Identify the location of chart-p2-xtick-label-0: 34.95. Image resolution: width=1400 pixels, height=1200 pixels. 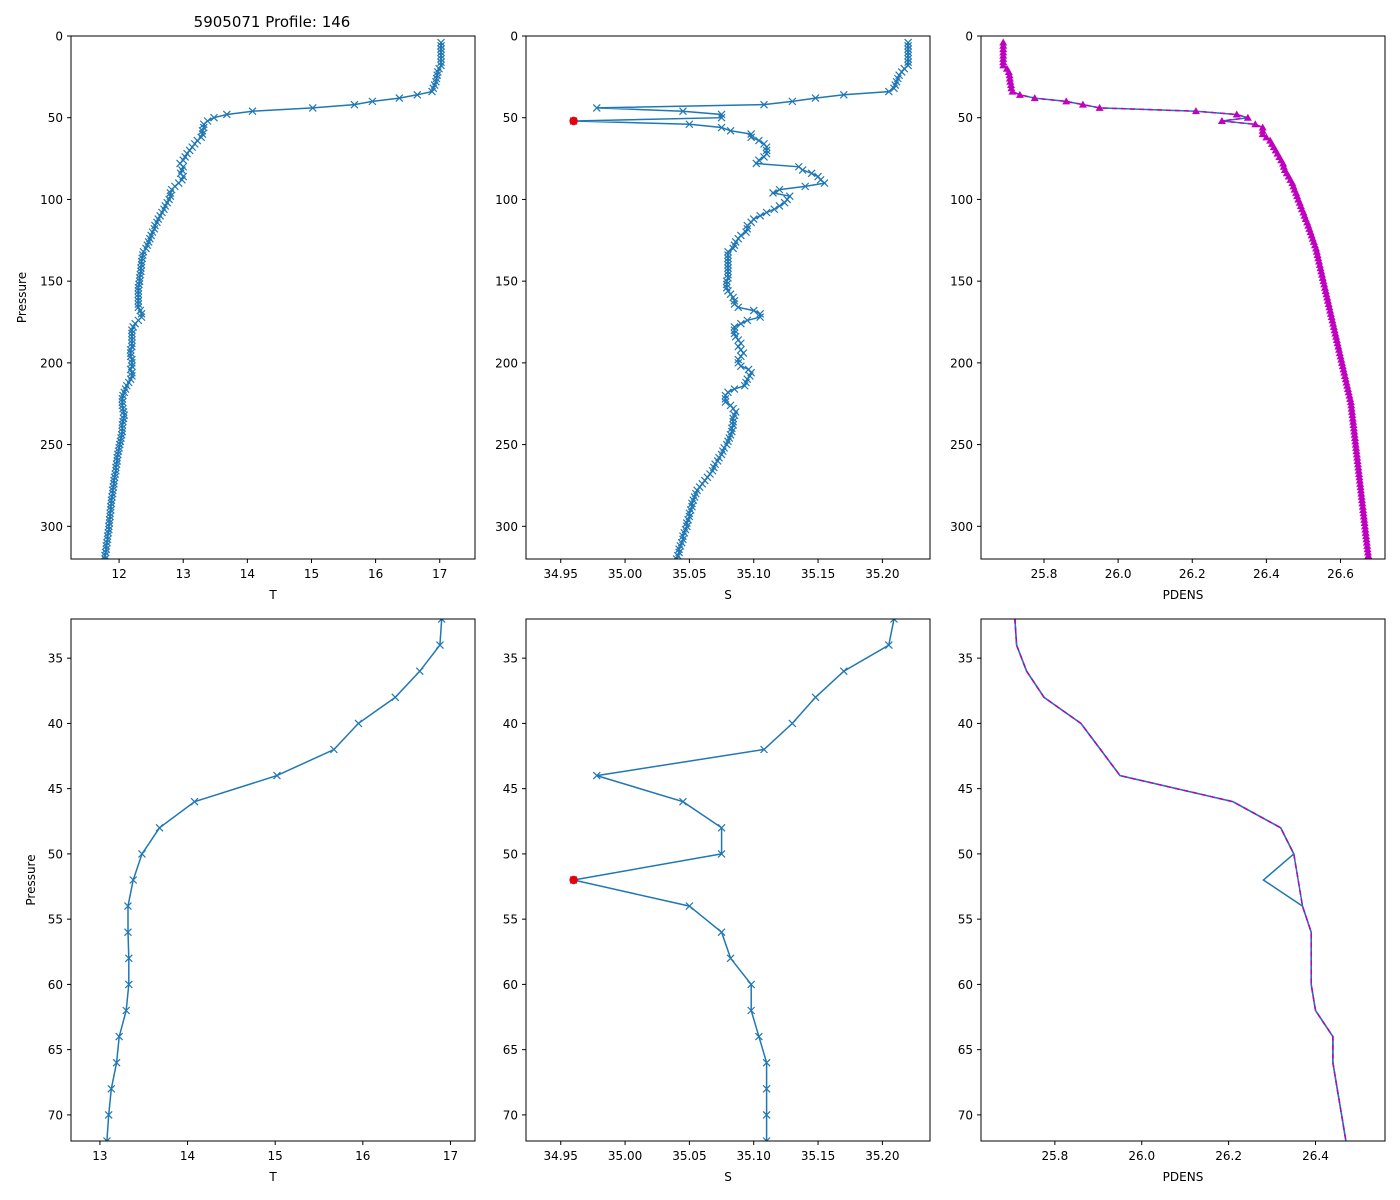
(561, 574).